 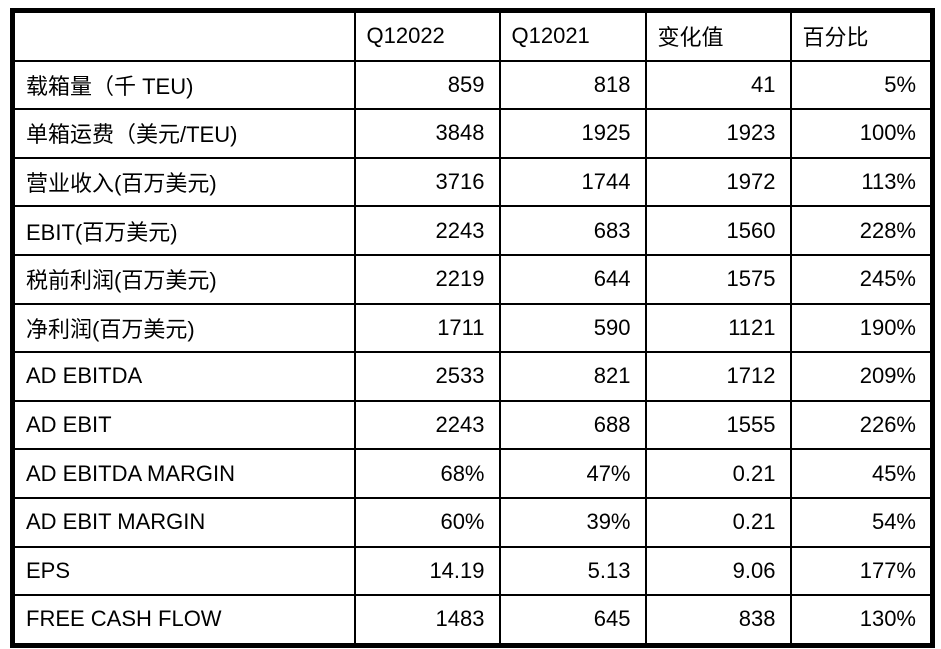 I want to click on table-row: AD EBIT MARGIN 60% 39% 0.21 54%, so click(x=472, y=522).